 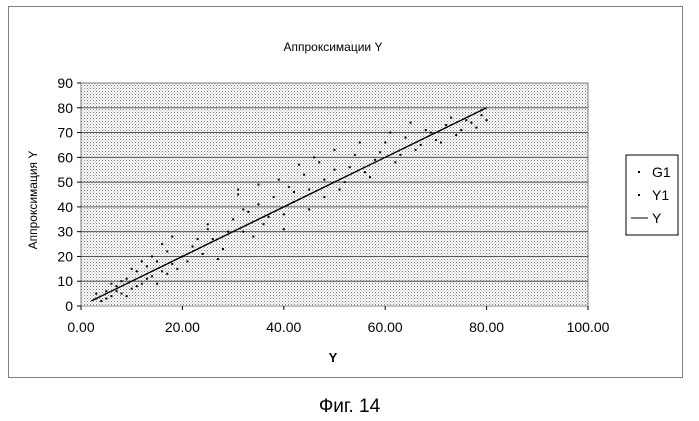 What do you see at coordinates (65, 256) in the screenshot?
I see `y-tick-label: 20` at bounding box center [65, 256].